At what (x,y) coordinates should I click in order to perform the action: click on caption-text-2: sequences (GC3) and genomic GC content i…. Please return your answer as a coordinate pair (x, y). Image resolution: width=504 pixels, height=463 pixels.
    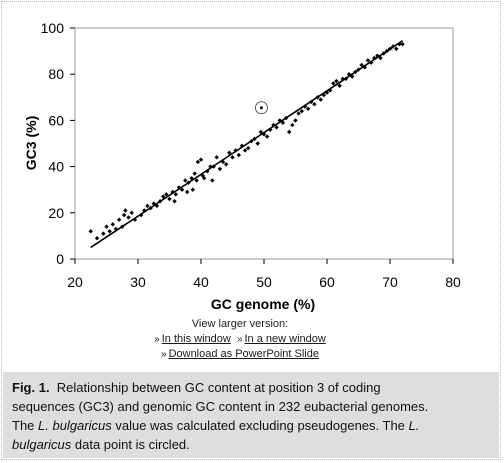
    Looking at the image, I should click on (220, 406).